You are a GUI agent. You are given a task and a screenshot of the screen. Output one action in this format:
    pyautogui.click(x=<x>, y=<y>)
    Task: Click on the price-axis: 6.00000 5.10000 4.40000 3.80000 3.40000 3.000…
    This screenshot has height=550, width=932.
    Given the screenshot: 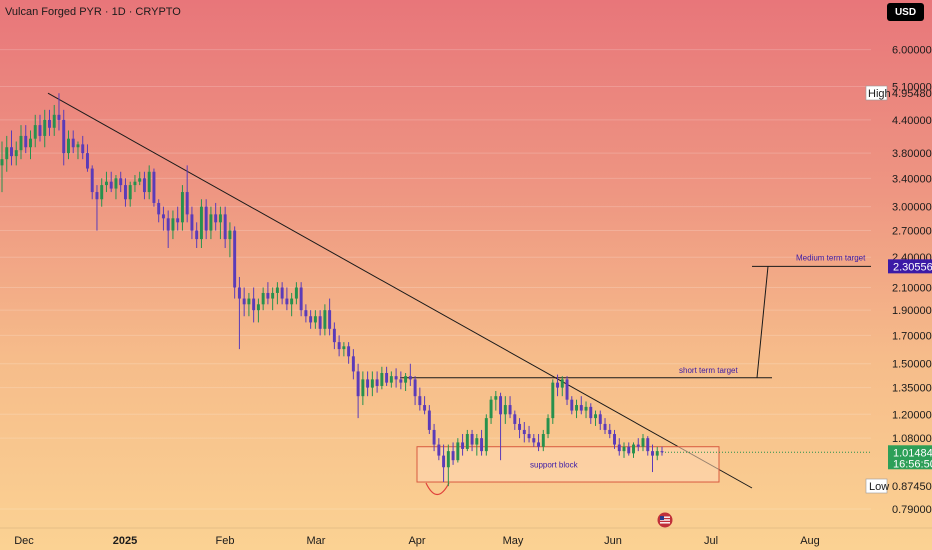 What is the action you would take?
    pyautogui.click(x=912, y=280)
    